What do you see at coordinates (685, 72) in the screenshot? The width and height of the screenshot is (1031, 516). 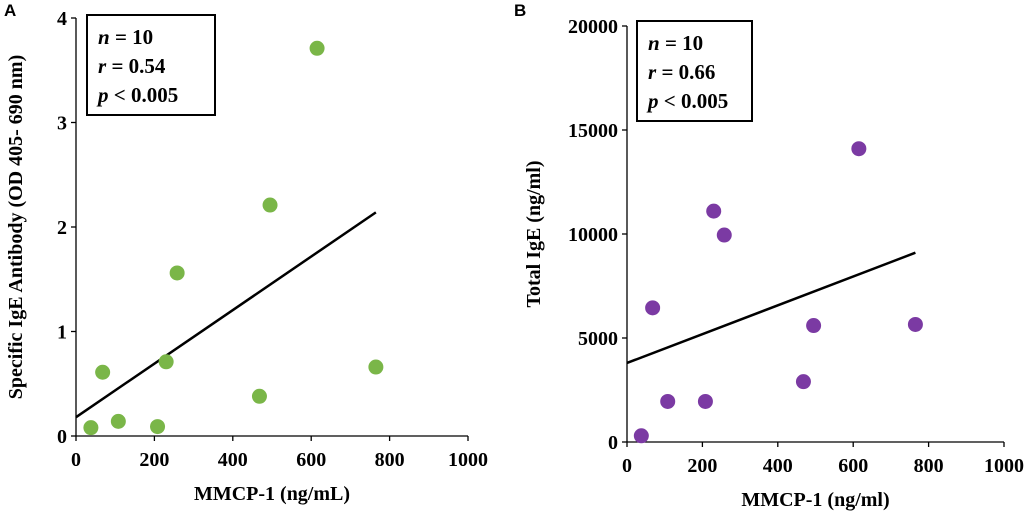 I see `panel-b-stat-r-value: = 0.66` at bounding box center [685, 72].